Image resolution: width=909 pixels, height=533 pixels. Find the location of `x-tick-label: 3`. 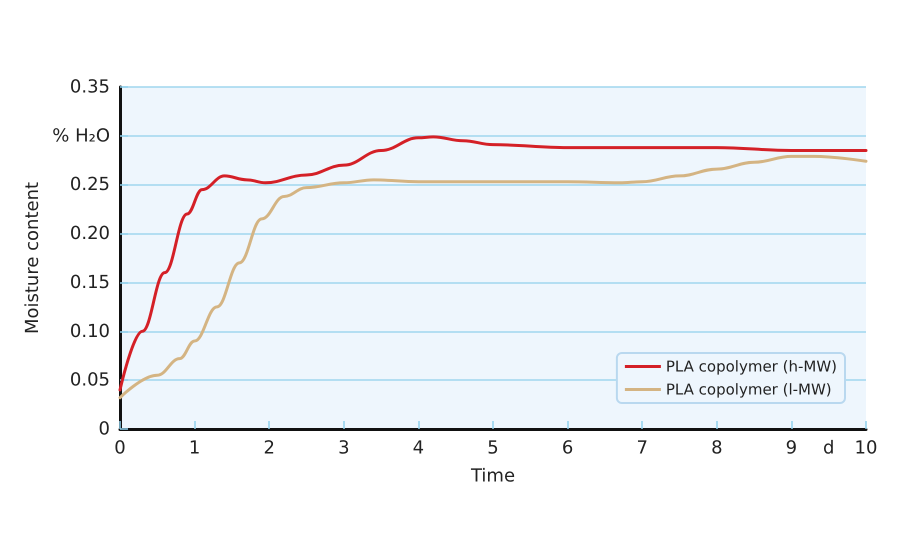

x-tick-label: 3 is located at coordinates (344, 448).